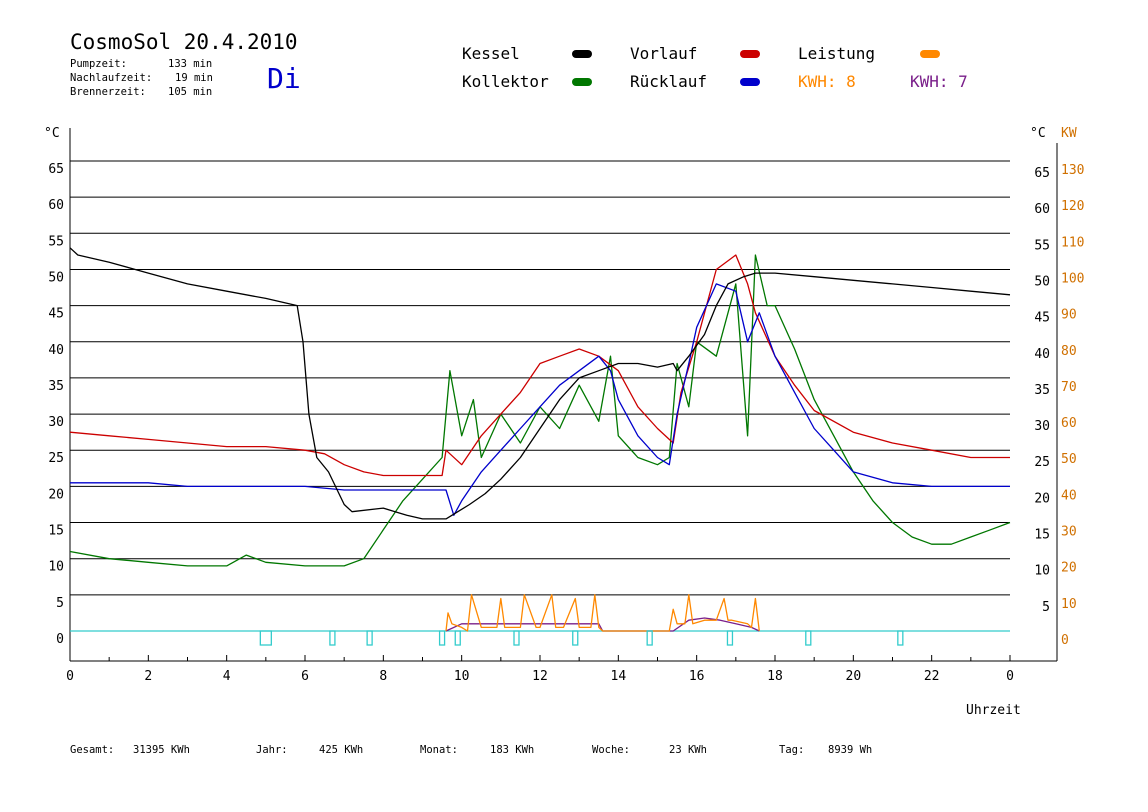 Image resolution: width=1148 pixels, height=812 pixels. What do you see at coordinates (161, 750) in the screenshot?
I see `footer-gesamt-value: 31395 KWh` at bounding box center [161, 750].